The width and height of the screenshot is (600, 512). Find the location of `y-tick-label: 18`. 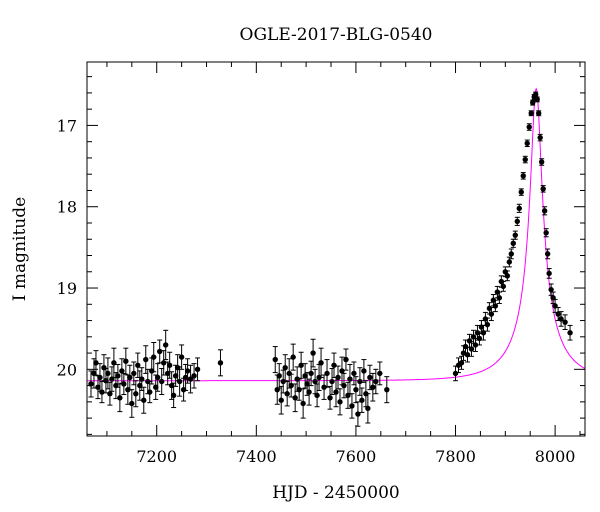

y-tick-label: 18 is located at coordinates (67, 207).